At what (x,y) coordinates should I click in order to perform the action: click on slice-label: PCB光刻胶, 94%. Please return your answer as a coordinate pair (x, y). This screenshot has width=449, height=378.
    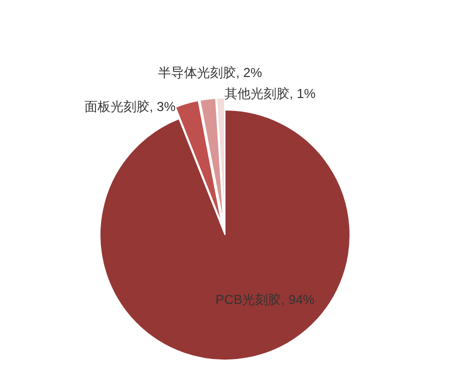
    Looking at the image, I should click on (265, 299).